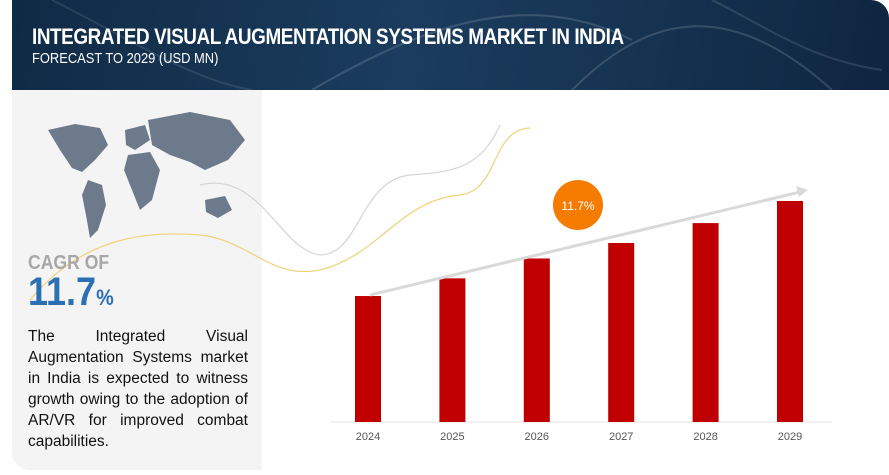 The image size is (889, 475). I want to click on page-subtitle: FORECAST TO 2029 (USD MN), so click(125, 58).